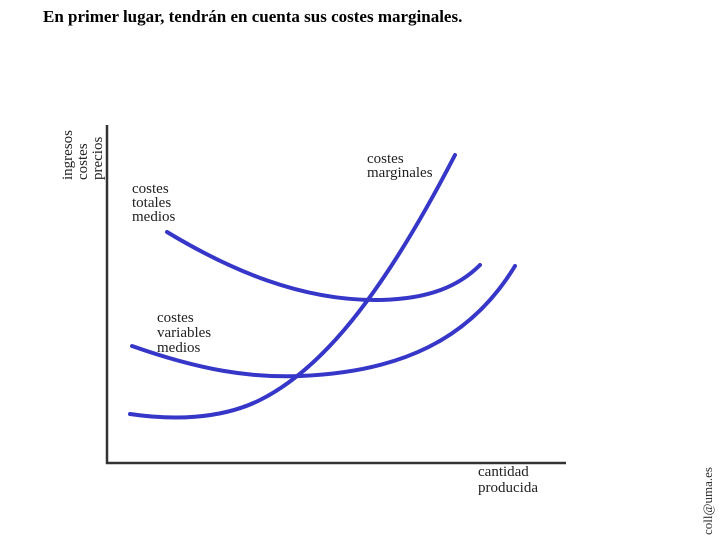  I want to click on curve-label-line: marginales, so click(400, 173).